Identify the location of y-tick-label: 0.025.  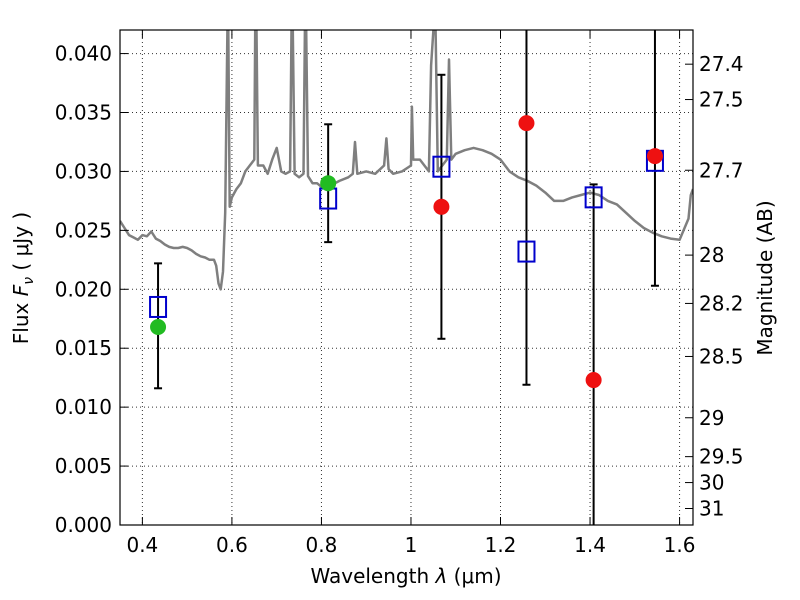
(83, 230).